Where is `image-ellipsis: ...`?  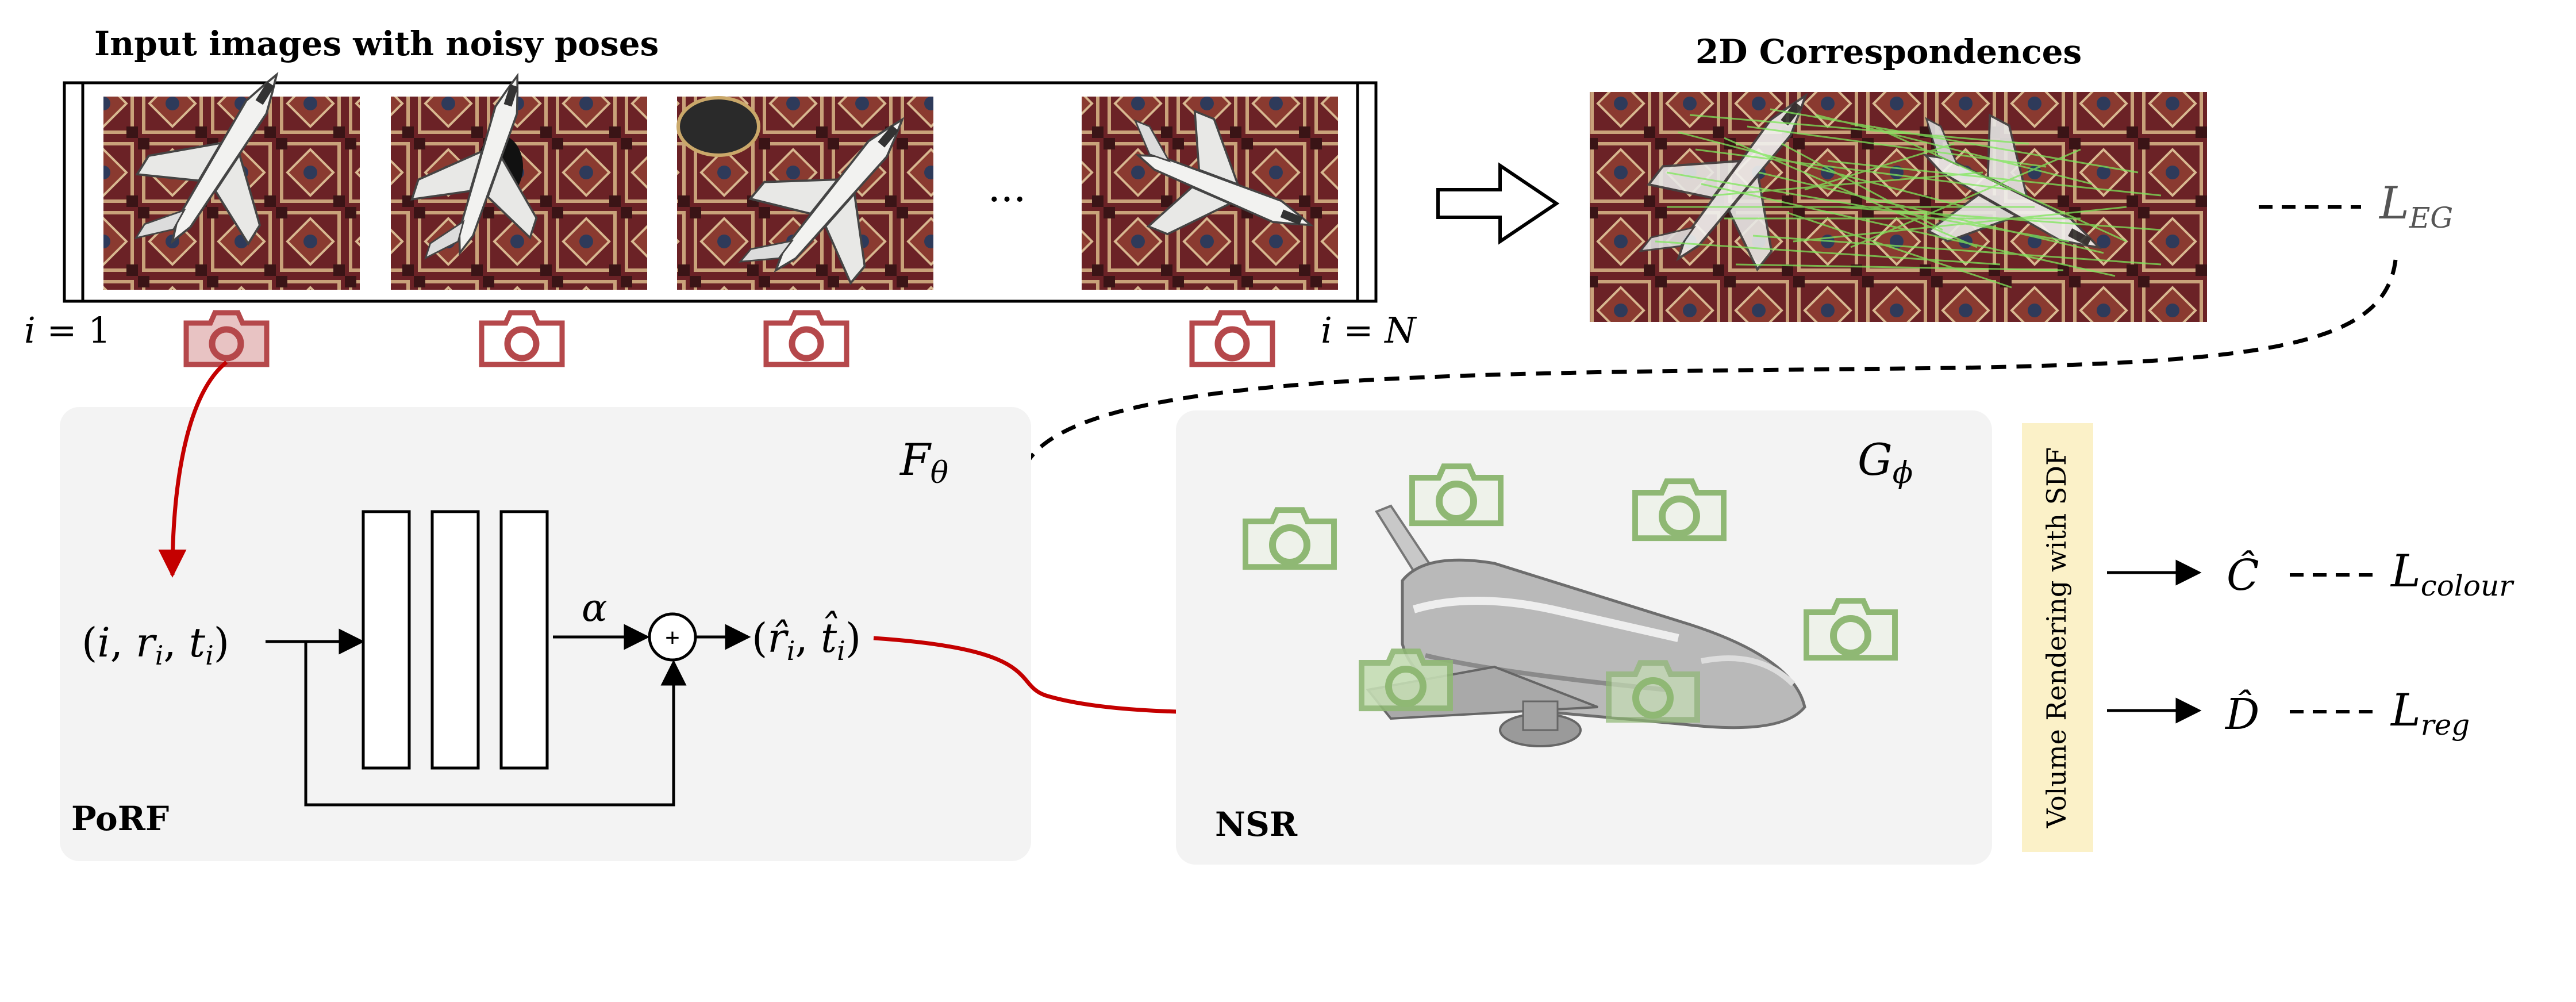 image-ellipsis: ... is located at coordinates (1007, 187).